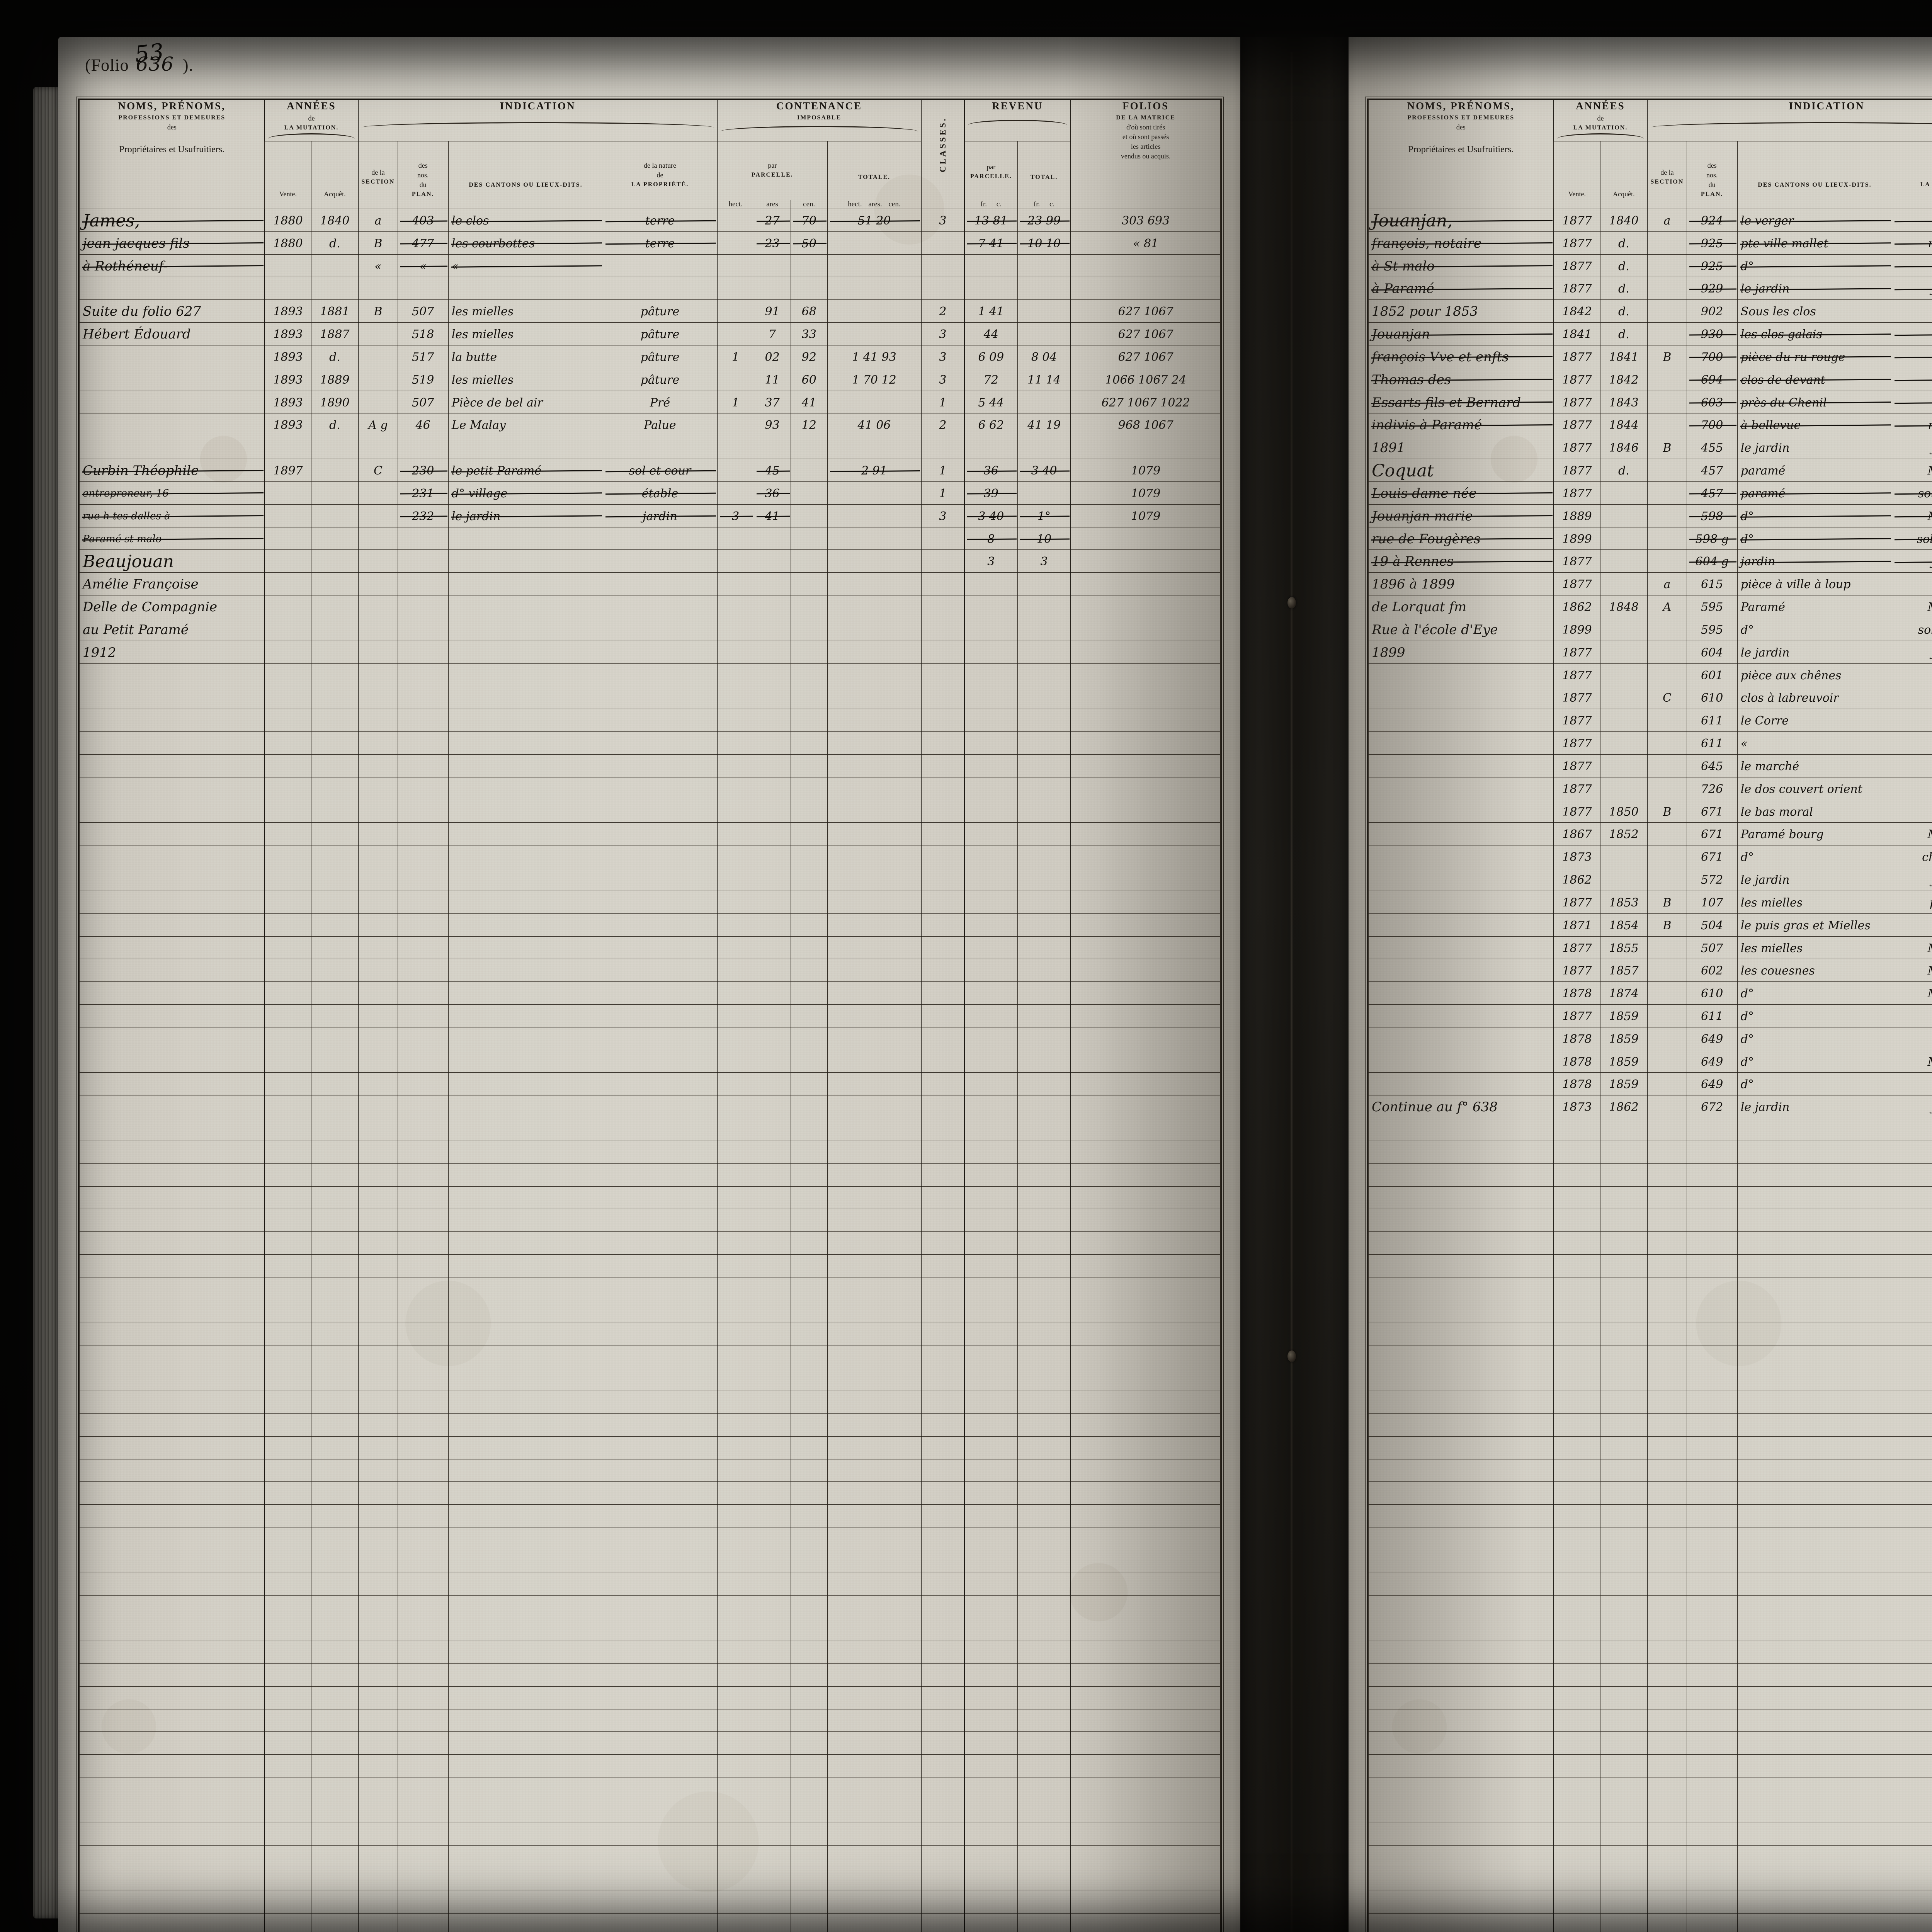 Image resolution: width=1932 pixels, height=1932 pixels. What do you see at coordinates (1624, 402) in the screenshot?
I see `cell-year-acquet: 1843` at bounding box center [1624, 402].